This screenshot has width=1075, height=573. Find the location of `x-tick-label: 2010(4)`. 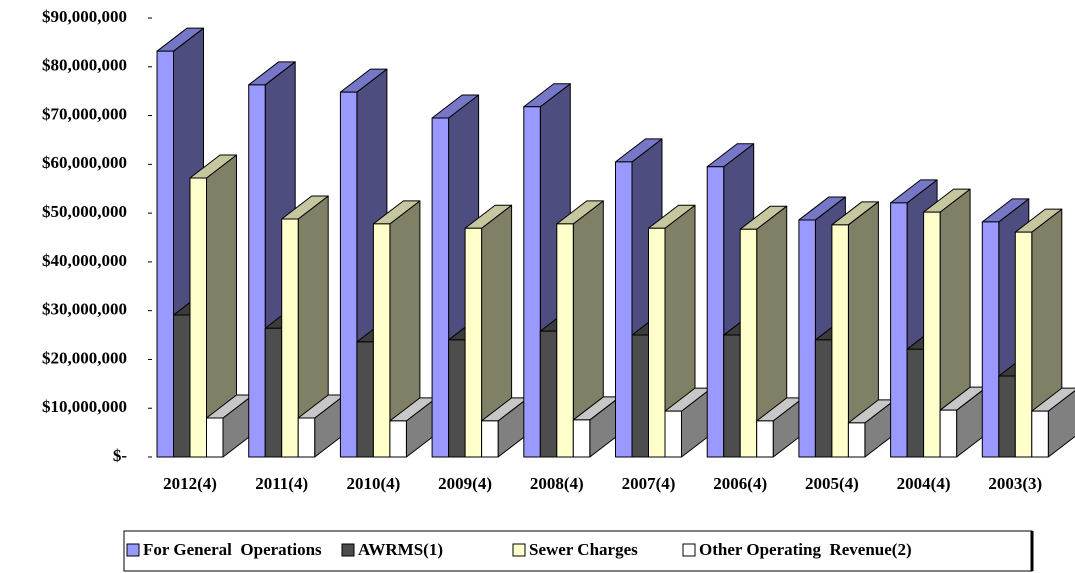

x-tick-label: 2010(4) is located at coordinates (373, 483).